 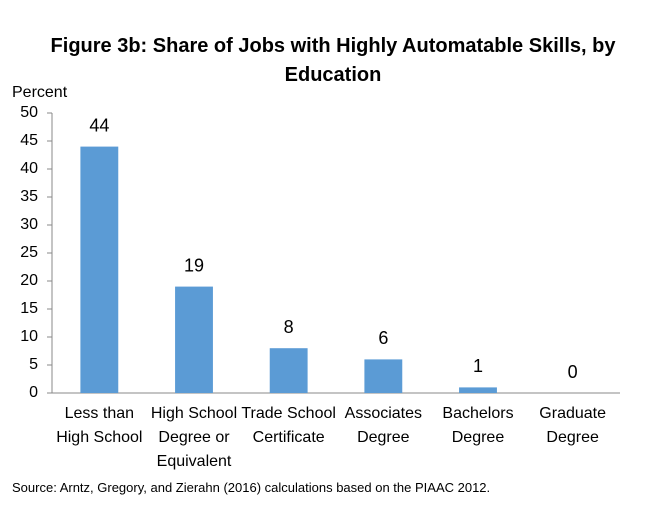 What do you see at coordinates (289, 327) in the screenshot?
I see `value-label: 8` at bounding box center [289, 327].